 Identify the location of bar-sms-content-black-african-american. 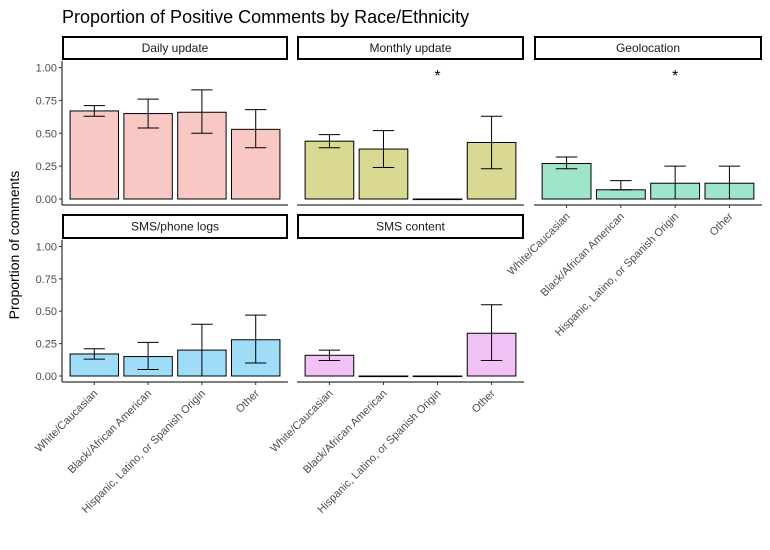
(383, 376).